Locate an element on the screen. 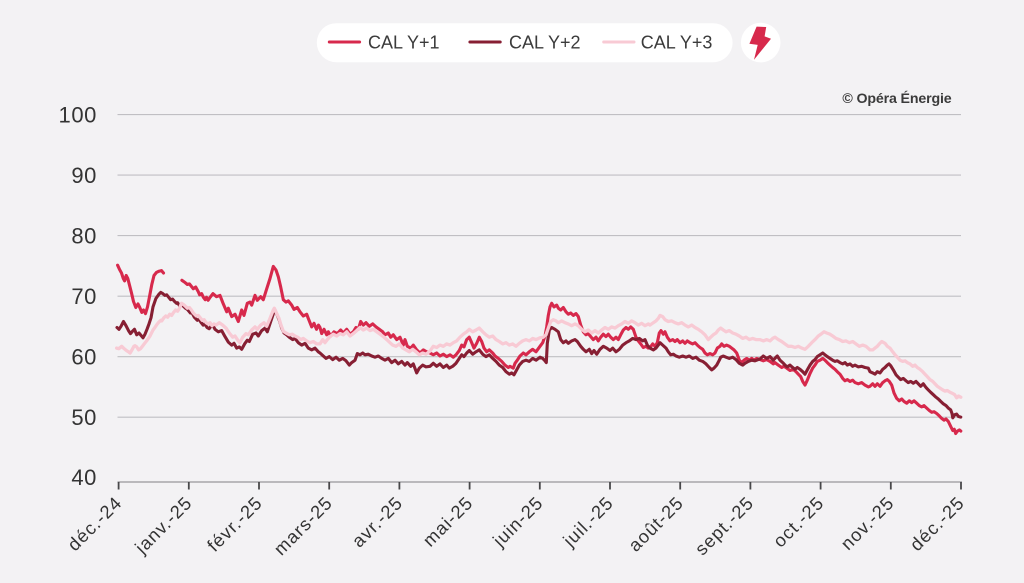  svg-text: 80 is located at coordinates (84, 236).